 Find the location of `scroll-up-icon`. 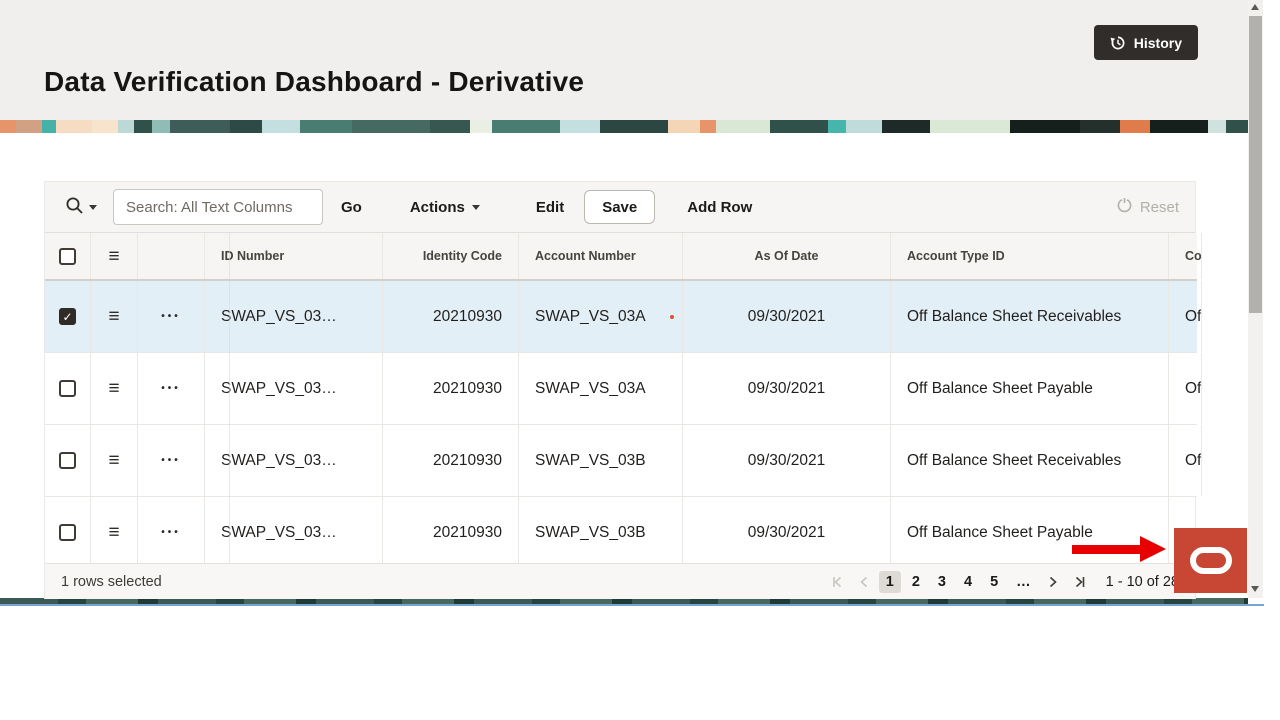

scroll-up-icon is located at coordinates (1255, 7).